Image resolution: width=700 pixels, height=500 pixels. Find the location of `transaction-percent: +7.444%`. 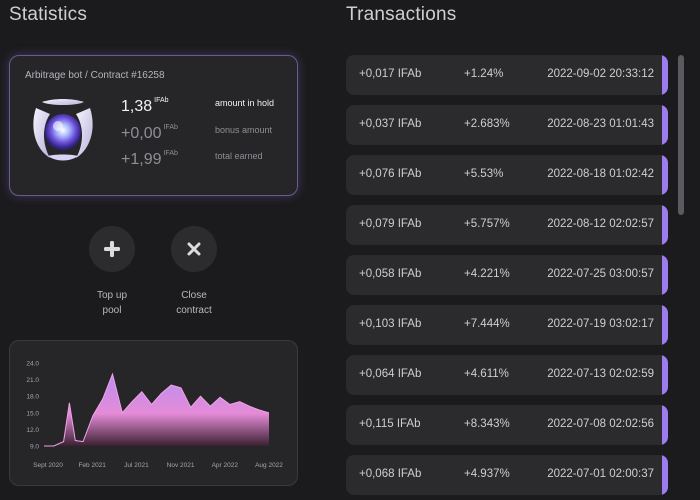

transaction-percent: +7.444% is located at coordinates (487, 324).